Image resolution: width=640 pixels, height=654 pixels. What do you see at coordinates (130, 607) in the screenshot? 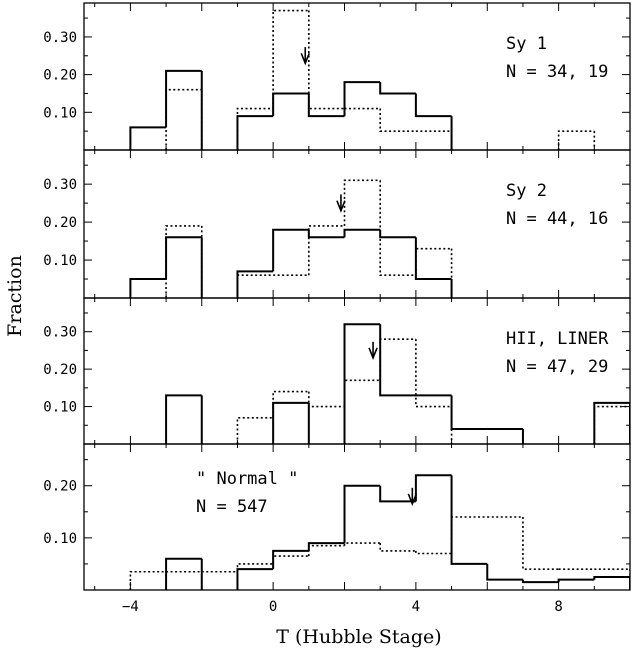
I see `x-tick-label: −4` at bounding box center [130, 607].